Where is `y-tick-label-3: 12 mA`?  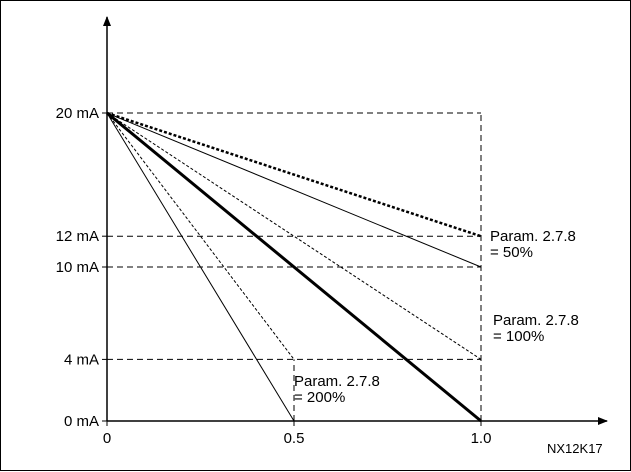 y-tick-label-3: 12 mA is located at coordinates (77, 236).